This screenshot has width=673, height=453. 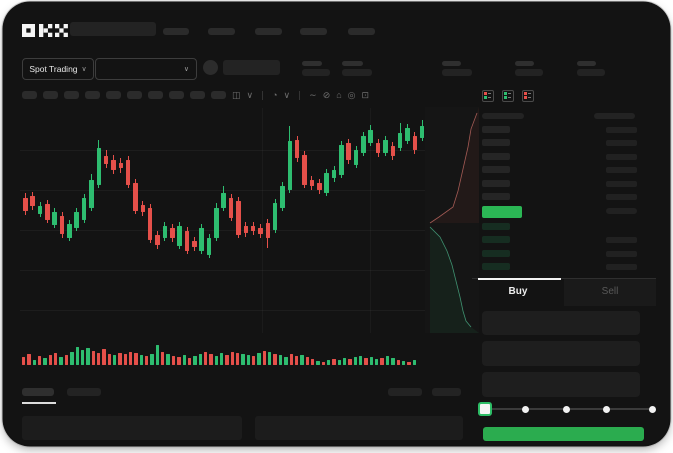 I want to click on candle-style-icon: ◫, so click(x=236, y=95).